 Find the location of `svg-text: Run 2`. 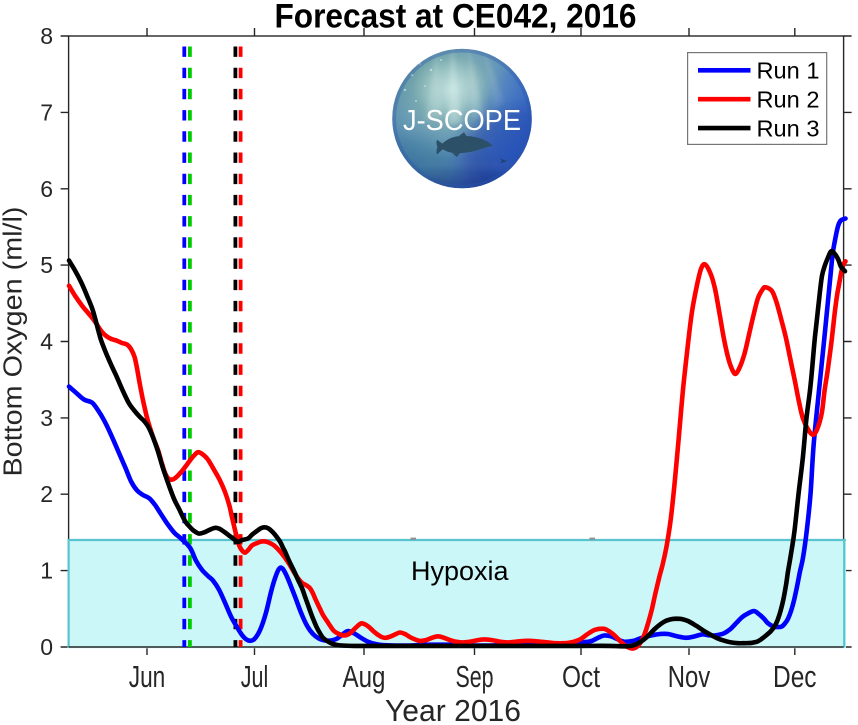

svg-text: Run 2 is located at coordinates (788, 99).